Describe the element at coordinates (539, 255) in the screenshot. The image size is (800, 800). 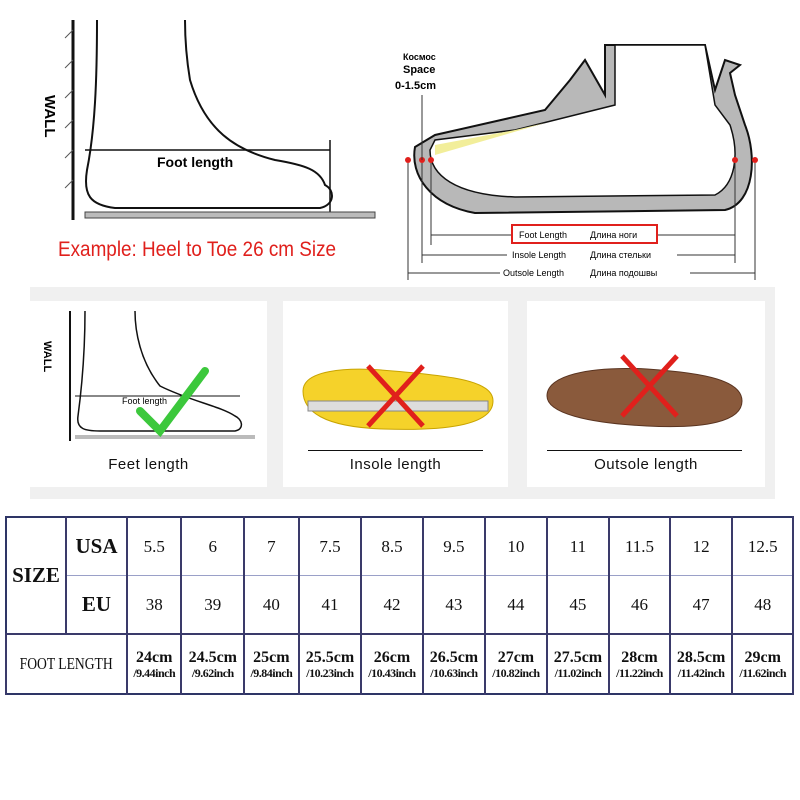
I see `insole-length-label: Insole Length` at that location.